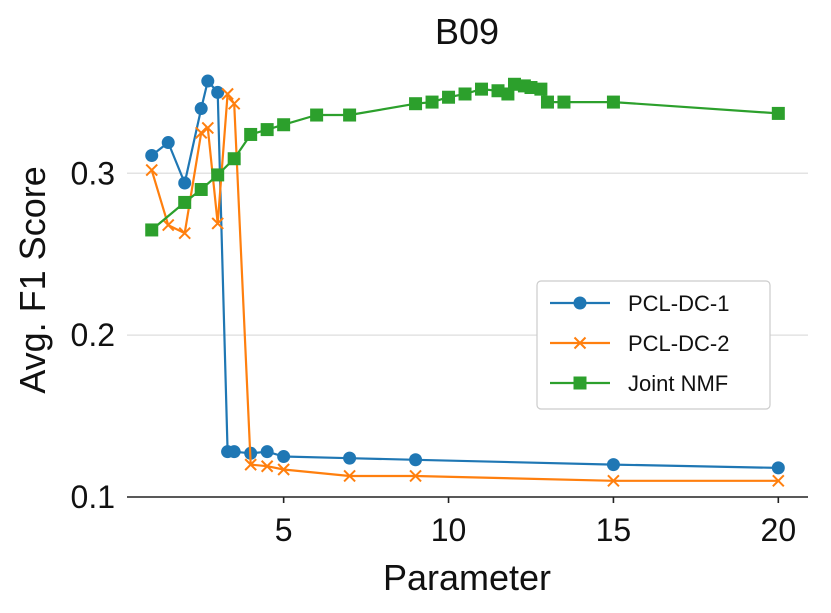  I want to click on x-axis-label: Parameter, so click(467, 577).